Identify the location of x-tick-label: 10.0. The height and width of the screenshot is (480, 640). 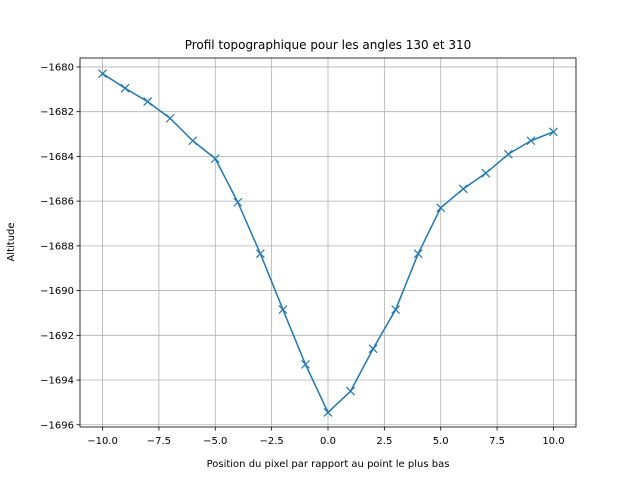
(553, 441).